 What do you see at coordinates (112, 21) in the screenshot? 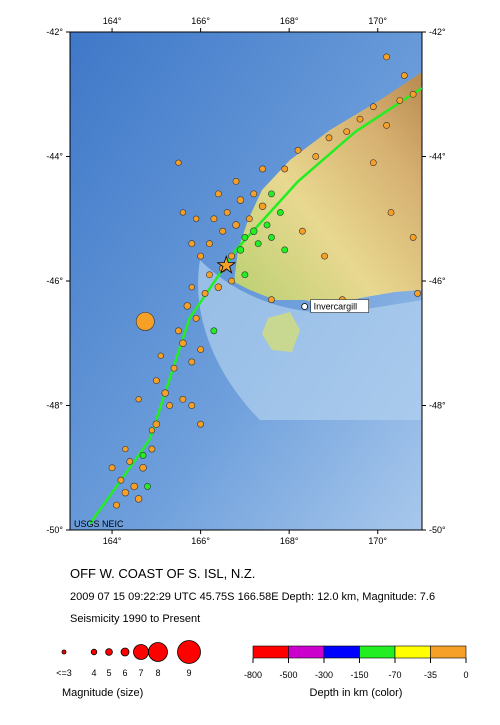
I see `lon-tick-label: 164°` at bounding box center [112, 21].